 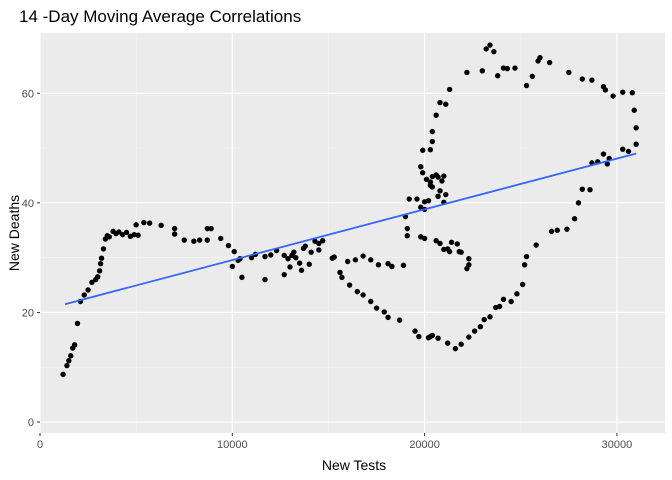 I want to click on x-tick-label: 20000, so click(x=424, y=445).